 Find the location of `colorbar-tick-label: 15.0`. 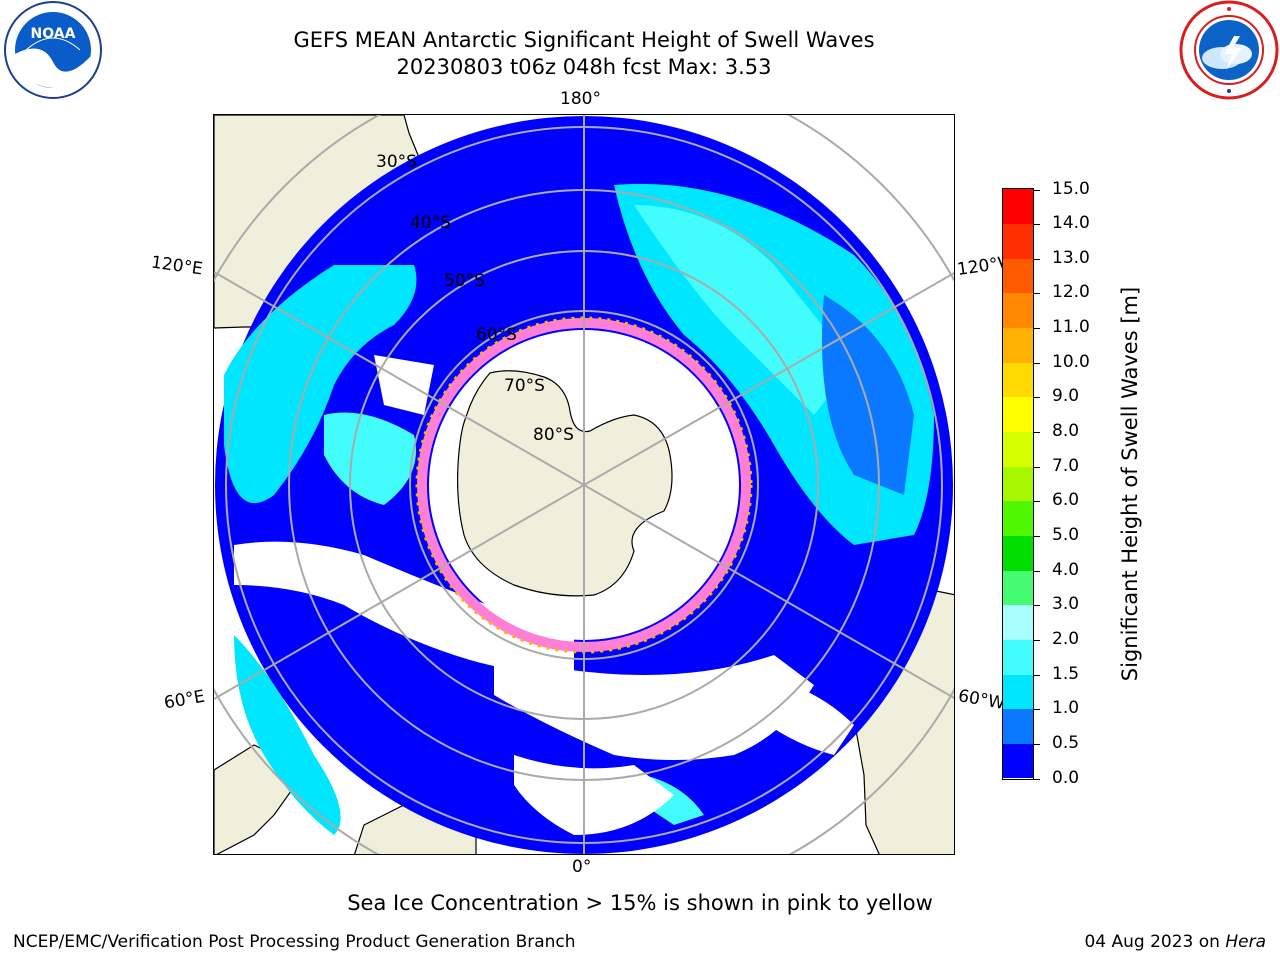

colorbar-tick-label: 15.0 is located at coordinates (1071, 188).